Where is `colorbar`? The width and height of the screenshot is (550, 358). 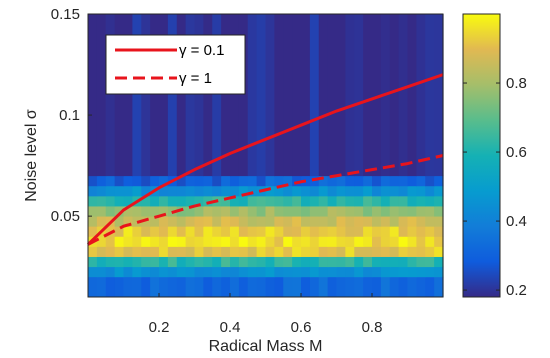
colorbar is located at coordinates (481, 155).